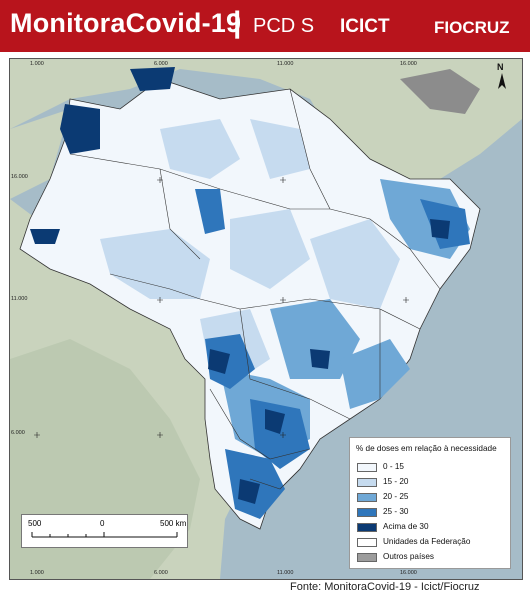  What do you see at coordinates (19, 299) in the screenshot?
I see `coord-left-2: 11.000` at bounding box center [19, 299].